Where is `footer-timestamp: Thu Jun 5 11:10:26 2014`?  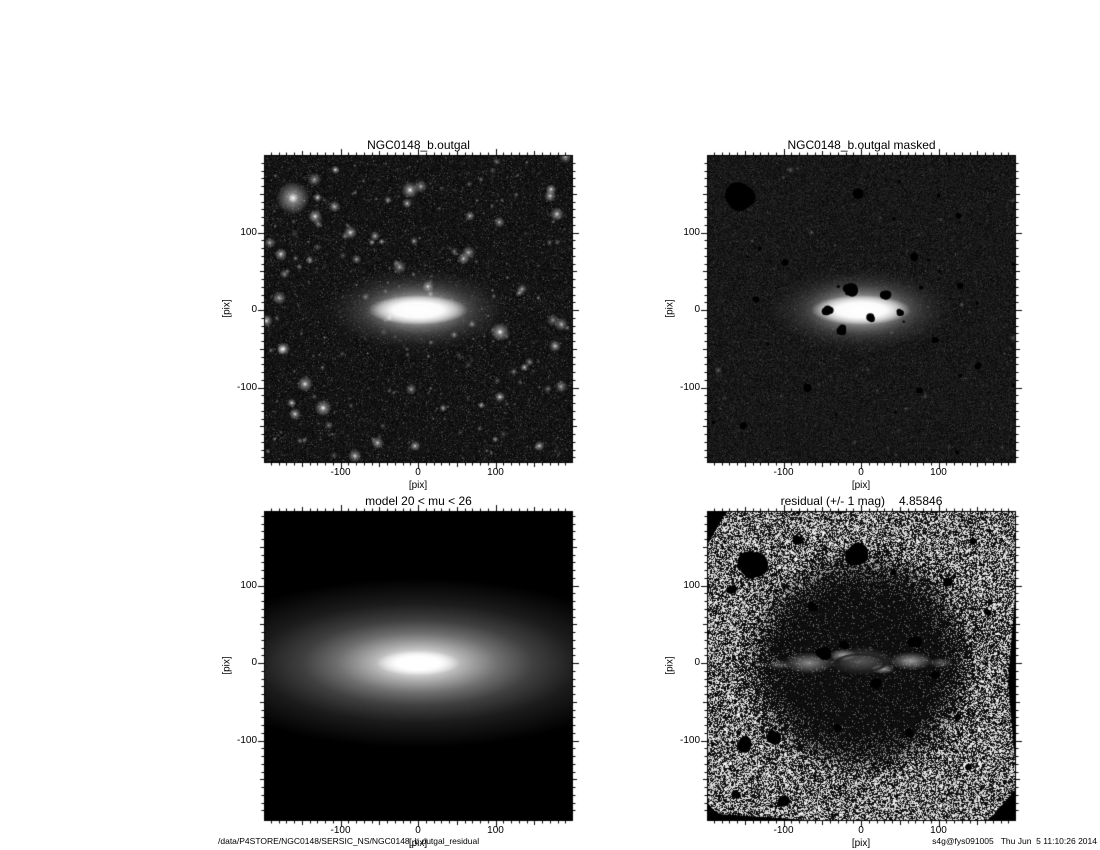 footer-timestamp: Thu Jun 5 11:10:26 2014 is located at coordinates (1048, 841).